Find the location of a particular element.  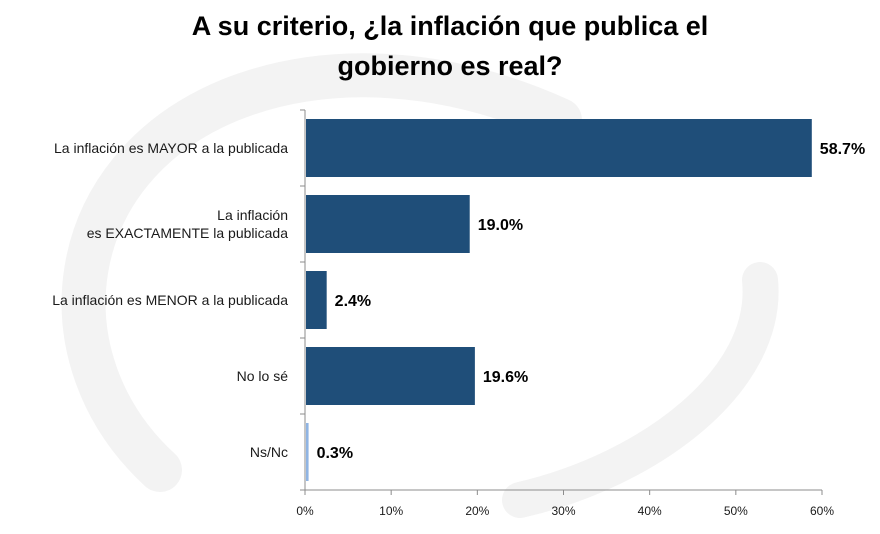

x-tick-label: 30% is located at coordinates (563, 511).